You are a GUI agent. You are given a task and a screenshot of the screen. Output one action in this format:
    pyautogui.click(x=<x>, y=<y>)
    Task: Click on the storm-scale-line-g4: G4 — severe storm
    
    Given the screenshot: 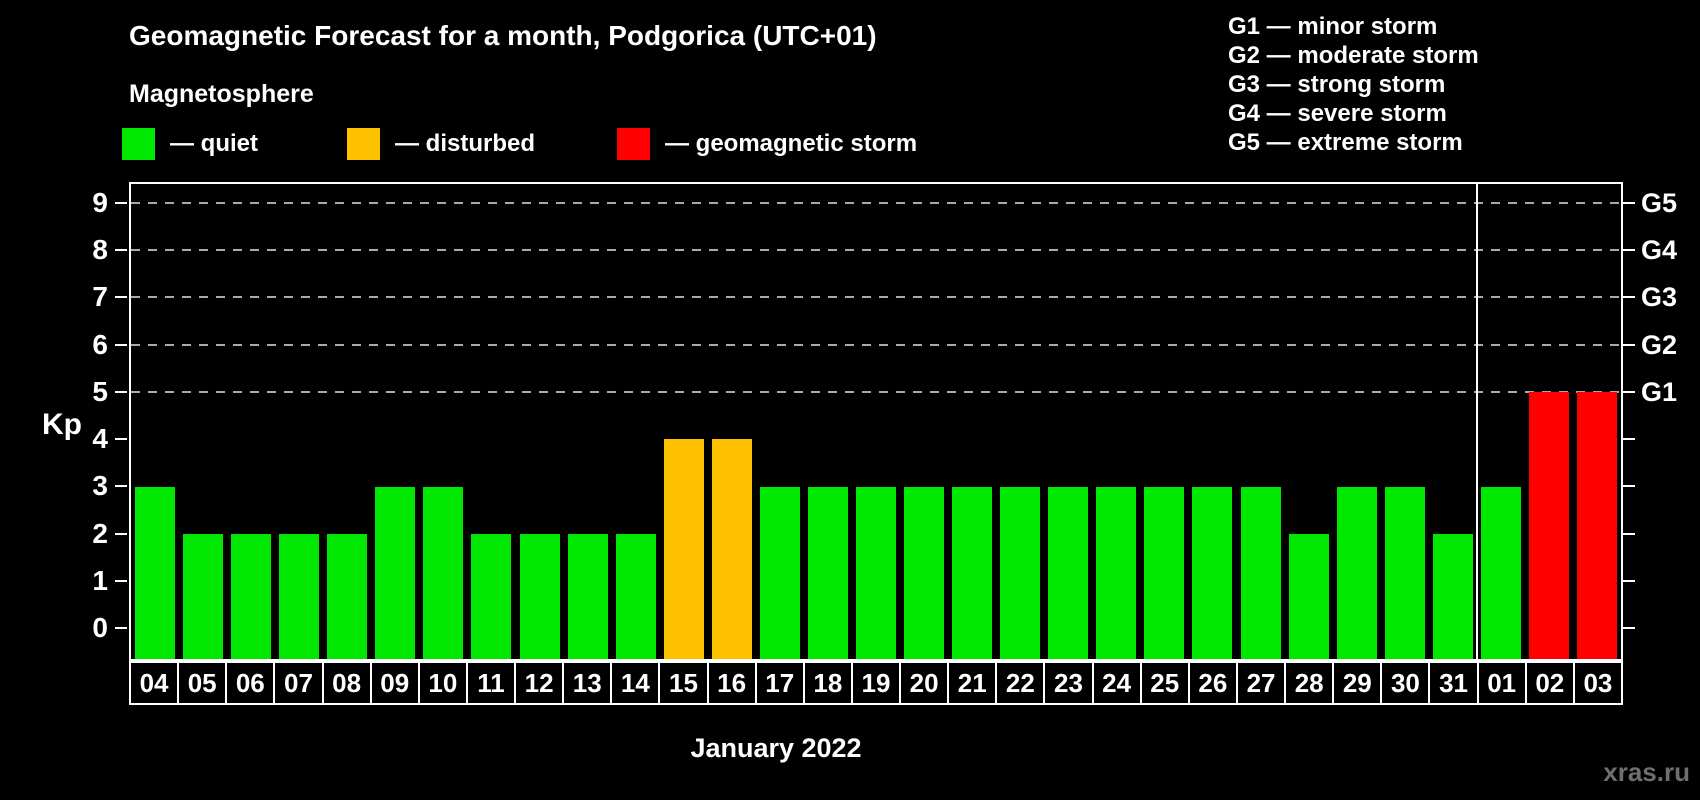 What is the action you would take?
    pyautogui.click(x=1337, y=113)
    